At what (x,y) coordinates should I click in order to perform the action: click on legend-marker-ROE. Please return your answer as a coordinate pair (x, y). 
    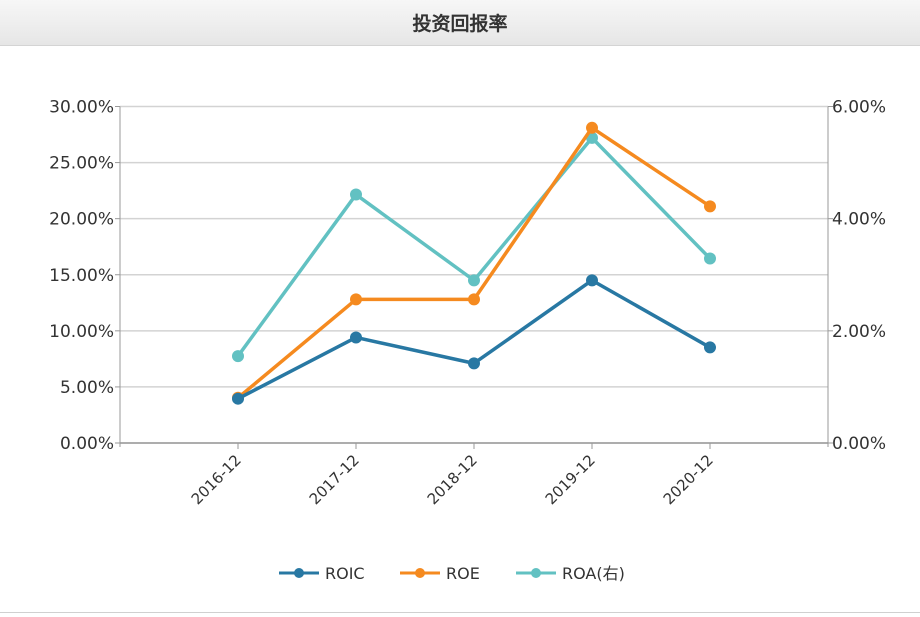
    Looking at the image, I should click on (420, 573).